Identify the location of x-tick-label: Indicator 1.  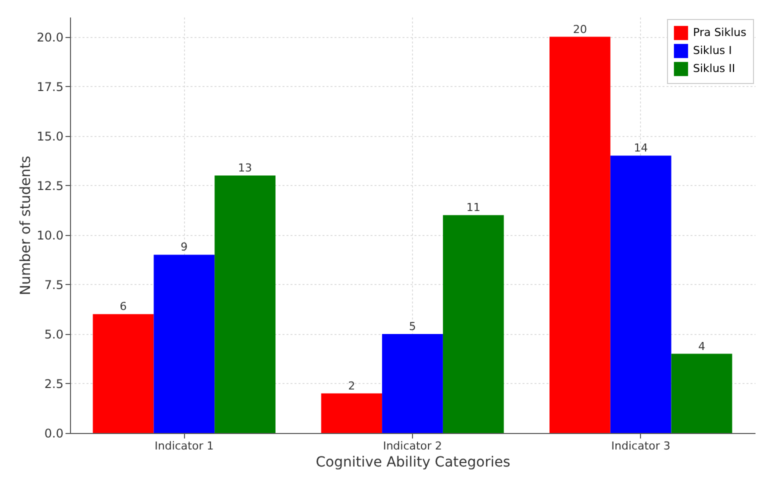
(184, 446).